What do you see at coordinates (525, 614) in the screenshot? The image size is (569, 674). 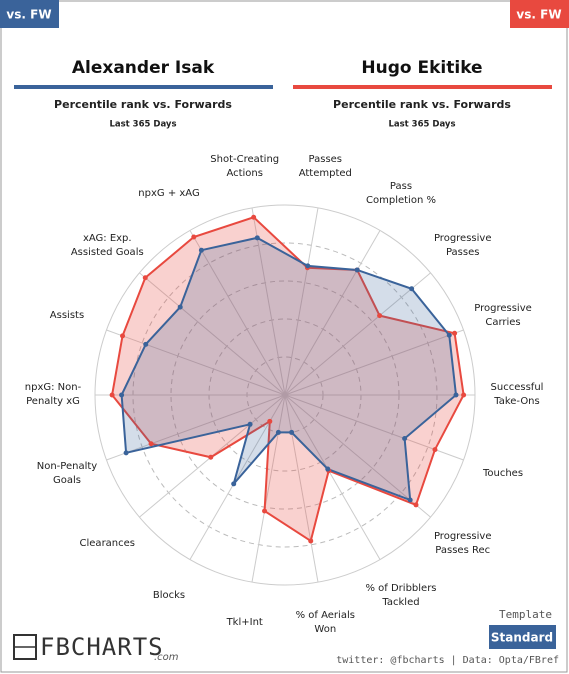 I see `template-label: Template` at bounding box center [525, 614].